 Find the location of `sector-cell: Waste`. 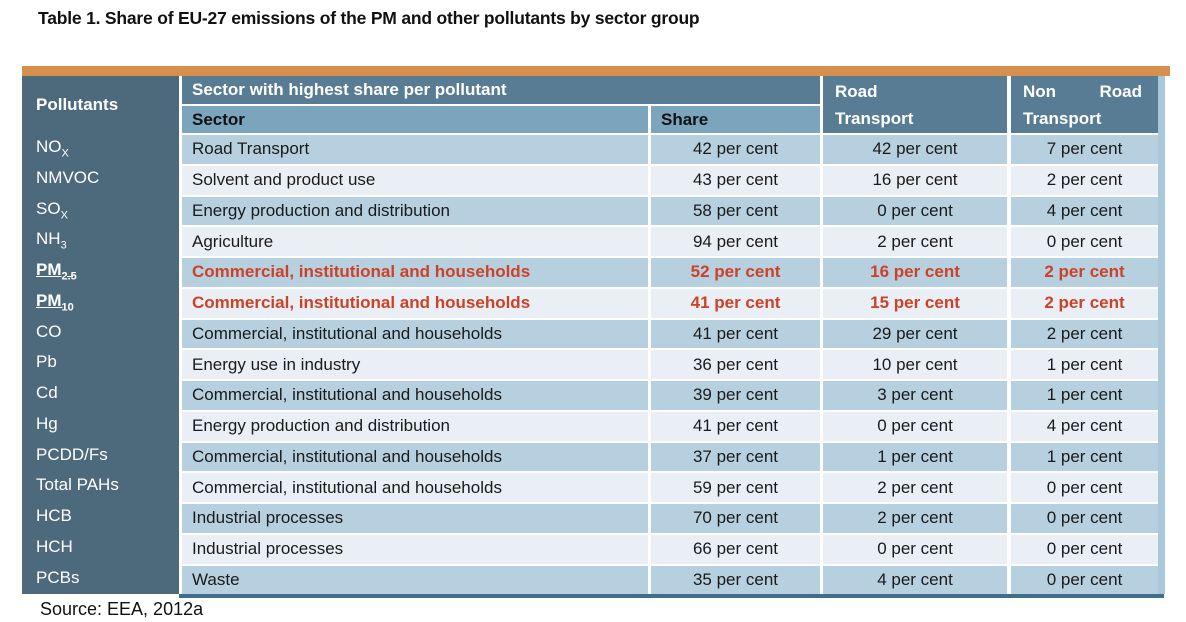

sector-cell: Waste is located at coordinates (413, 579).